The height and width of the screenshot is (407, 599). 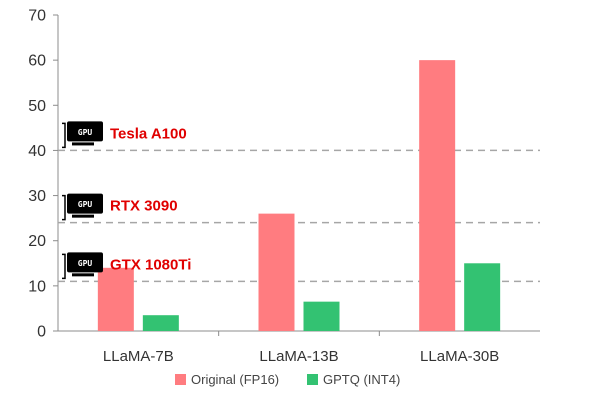 What do you see at coordinates (37, 106) in the screenshot?
I see `y-tick-label: 50` at bounding box center [37, 106].